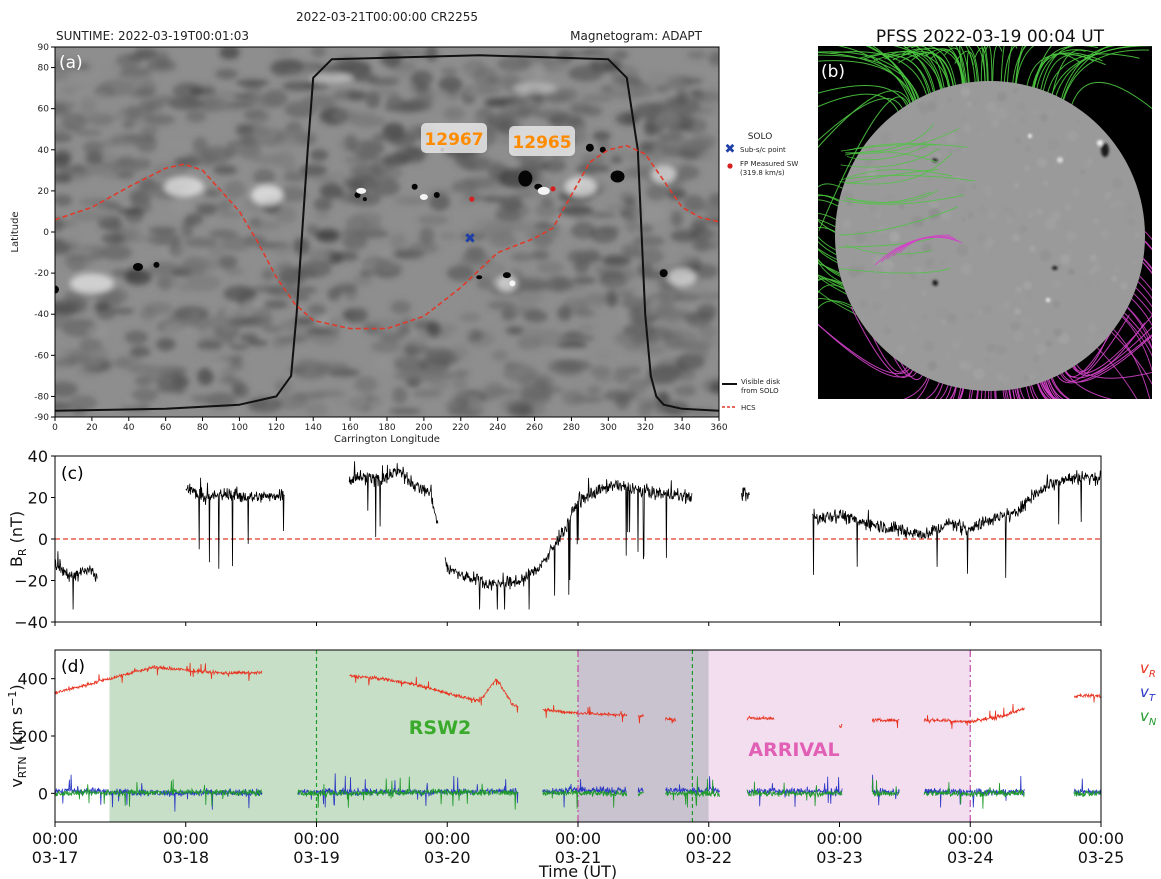 Image resolution: width=1161 pixels, height=879 pixels. I want to click on panel-d-ytick-label: 0, so click(43, 793).